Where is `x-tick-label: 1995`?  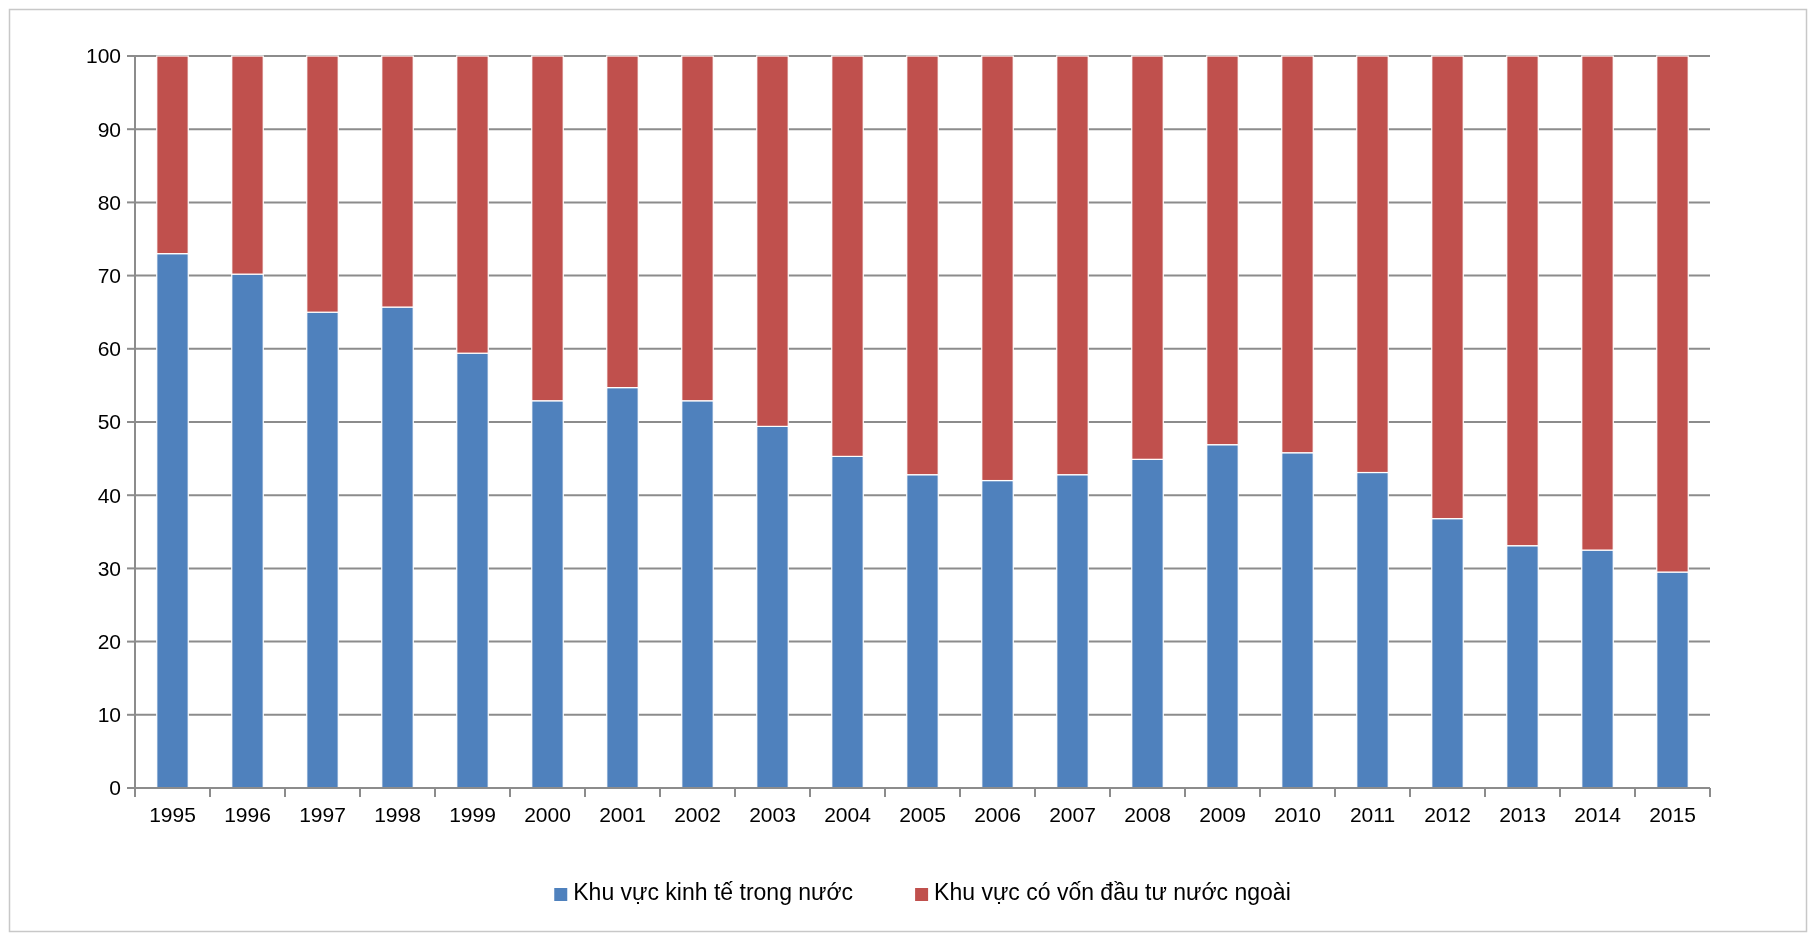
x-tick-label: 1995 is located at coordinates (172, 814).